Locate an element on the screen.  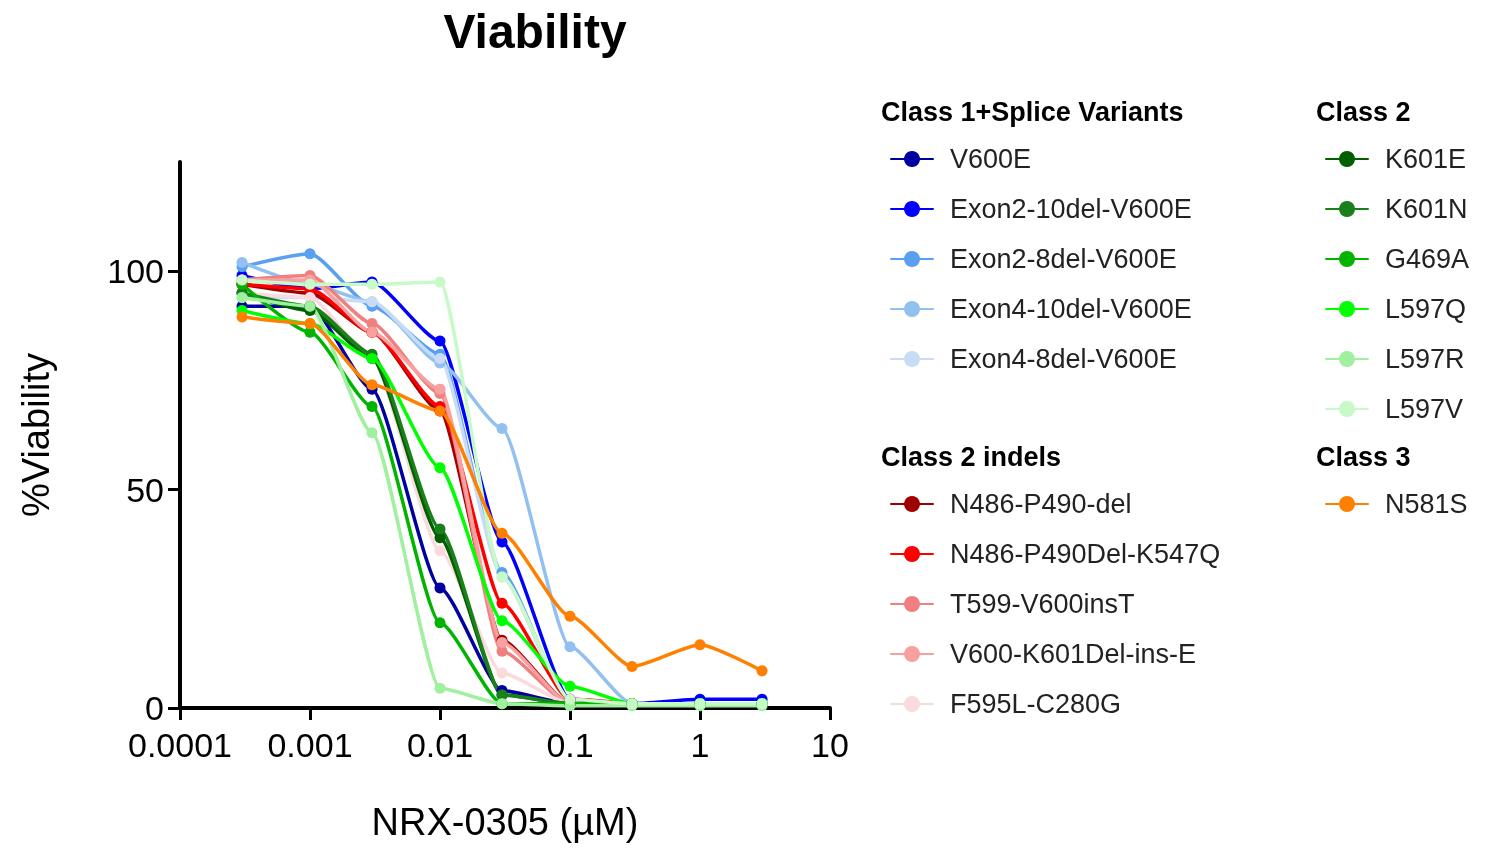
x-tick-label: 10 is located at coordinates (830, 745).